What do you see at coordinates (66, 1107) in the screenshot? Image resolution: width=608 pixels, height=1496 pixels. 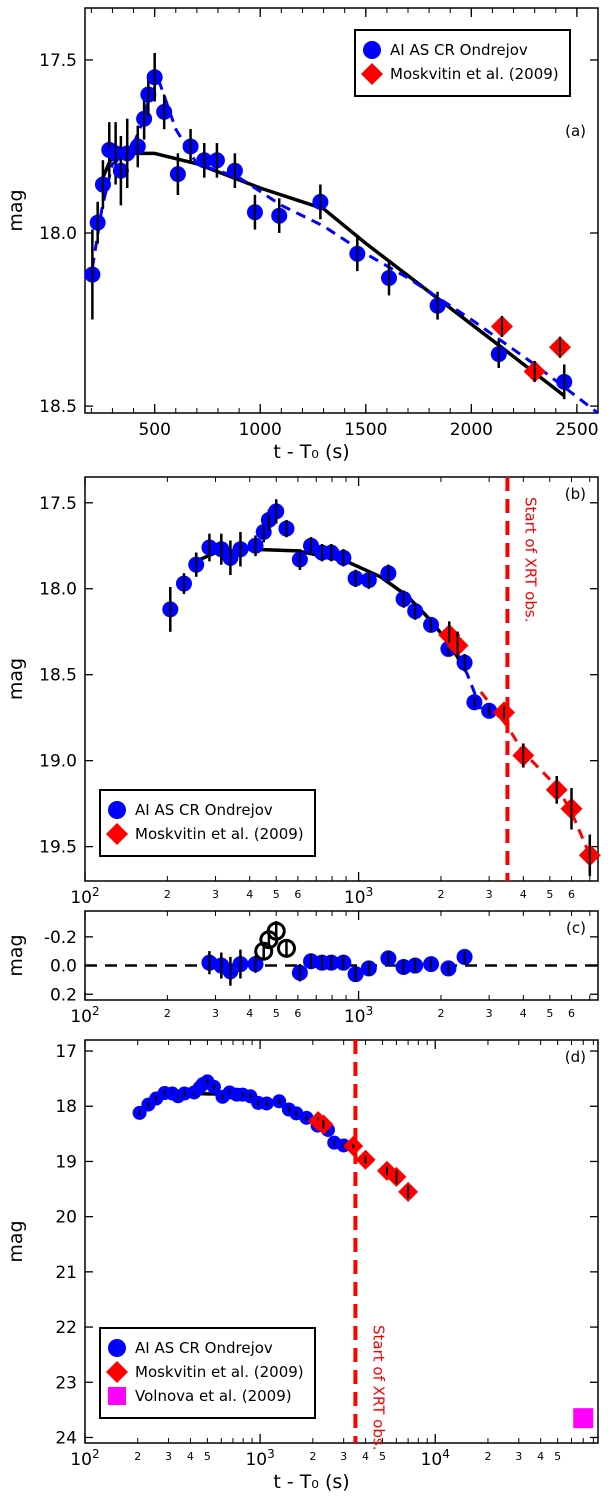 I see `y-tick-label: 18` at bounding box center [66, 1107].